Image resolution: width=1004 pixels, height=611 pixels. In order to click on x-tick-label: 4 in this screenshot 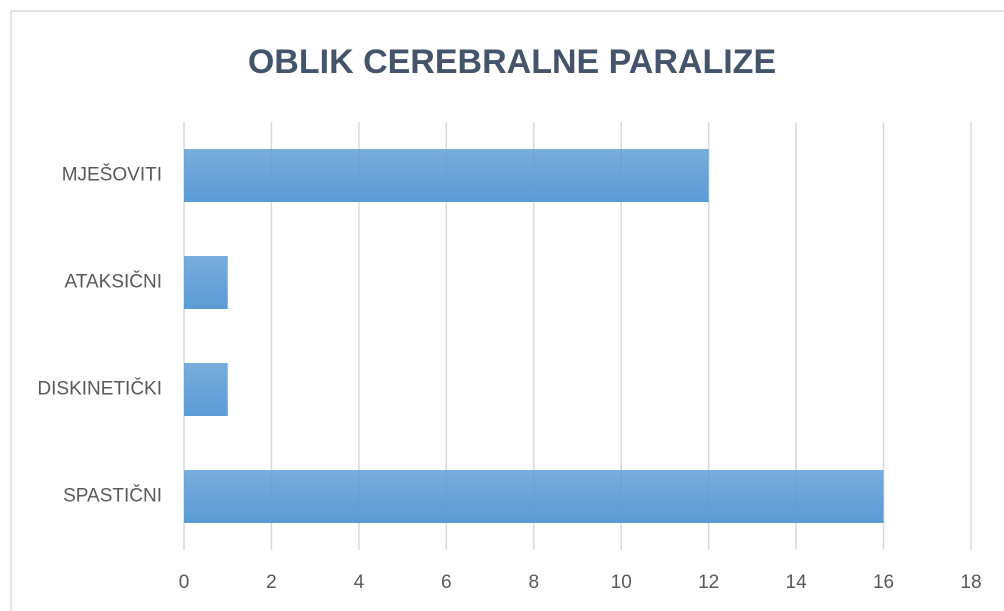, I will do `click(359, 582)`.